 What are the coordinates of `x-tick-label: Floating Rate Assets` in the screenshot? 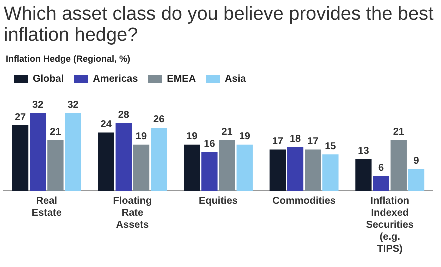 It's located at (132, 213).